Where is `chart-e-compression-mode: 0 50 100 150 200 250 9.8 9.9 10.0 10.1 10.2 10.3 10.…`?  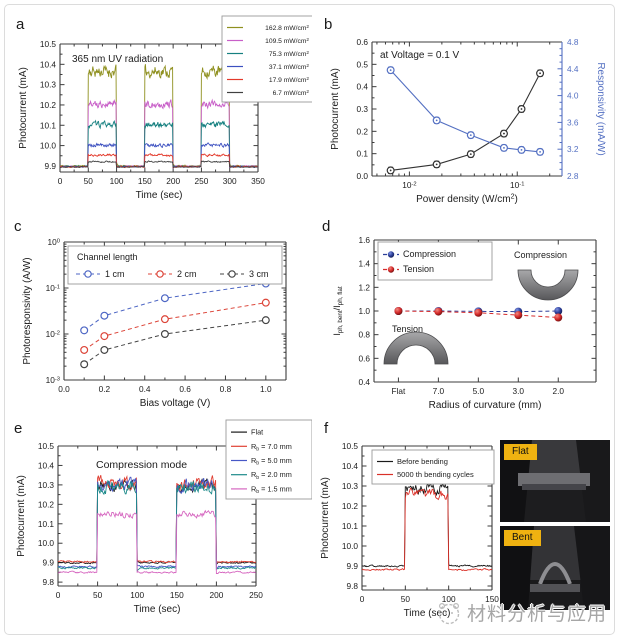
chart-e-compression-mode: 0 50 100 150 200 250 9.8 9.9 10.0 10.1 10.2 10.3 10.… is located at coordinates (164, 517).